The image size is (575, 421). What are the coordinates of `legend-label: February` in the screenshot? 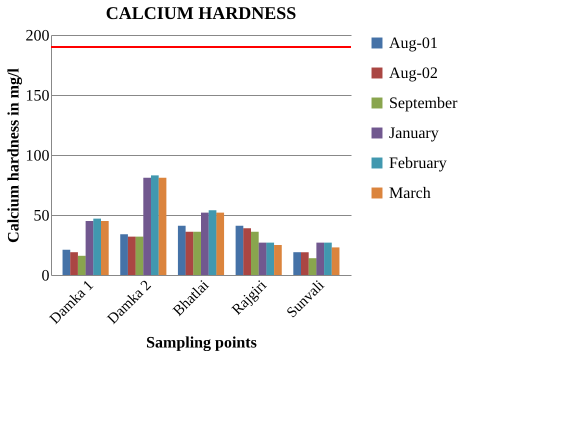 It's located at (418, 163).